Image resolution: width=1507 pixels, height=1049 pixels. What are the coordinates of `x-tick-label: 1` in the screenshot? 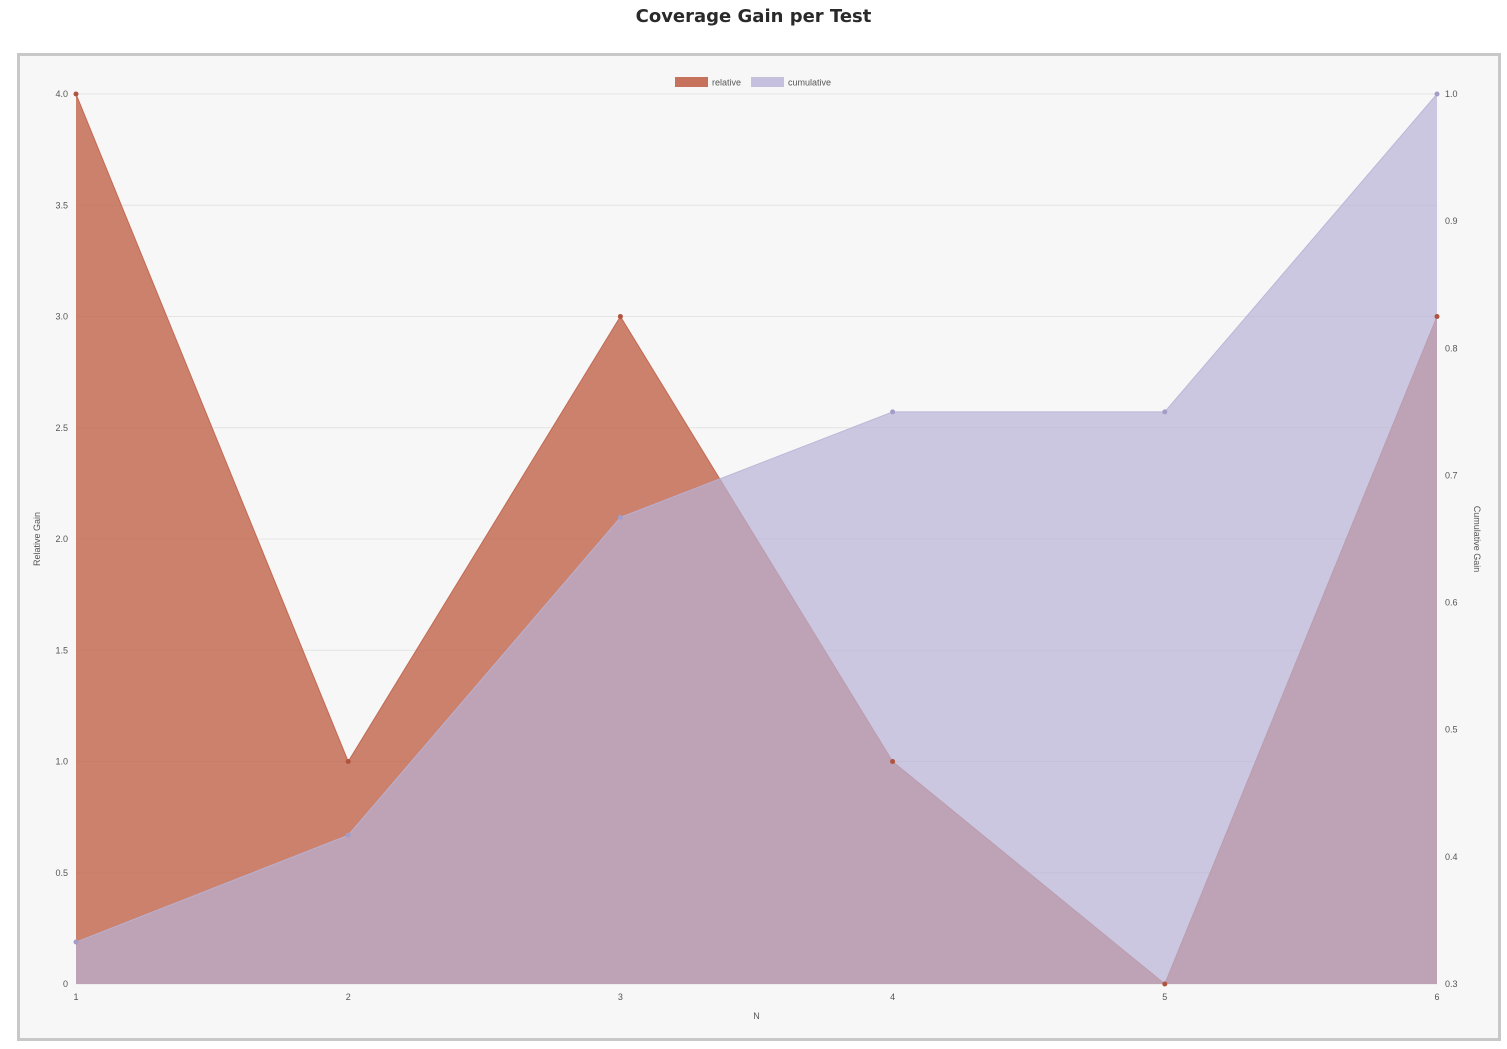 It's located at (75, 997).